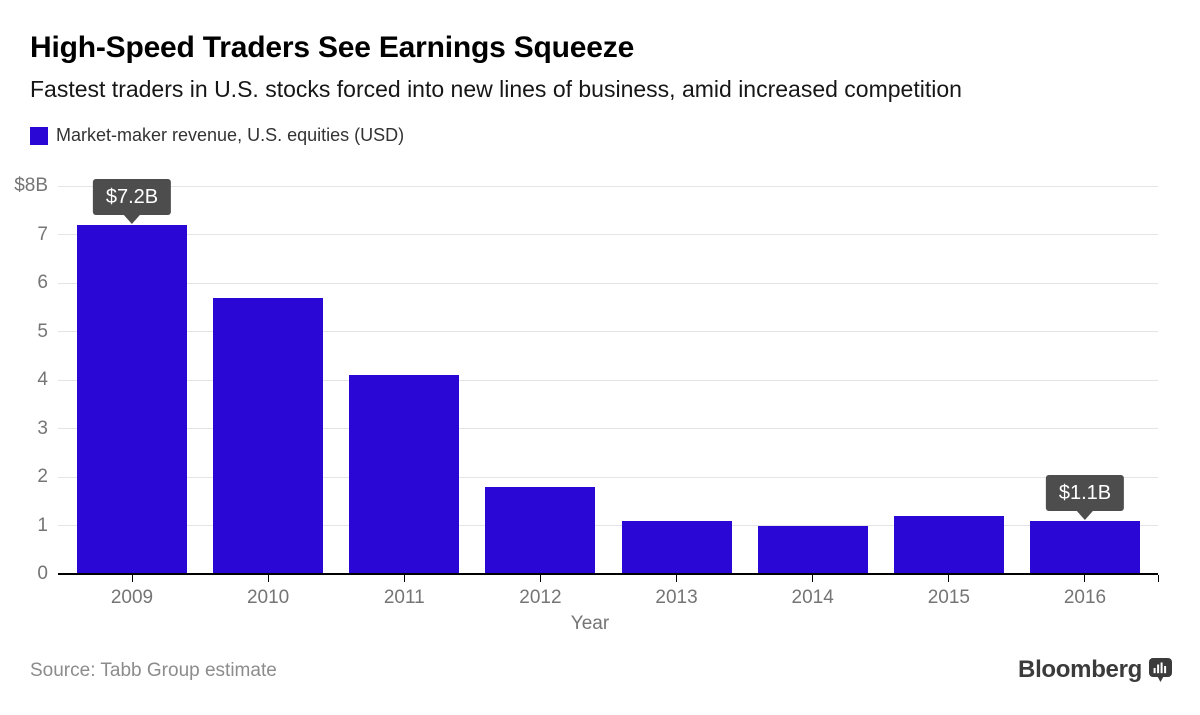 The image size is (1200, 715). What do you see at coordinates (676, 597) in the screenshot?
I see `x-tick-label: 2013` at bounding box center [676, 597].